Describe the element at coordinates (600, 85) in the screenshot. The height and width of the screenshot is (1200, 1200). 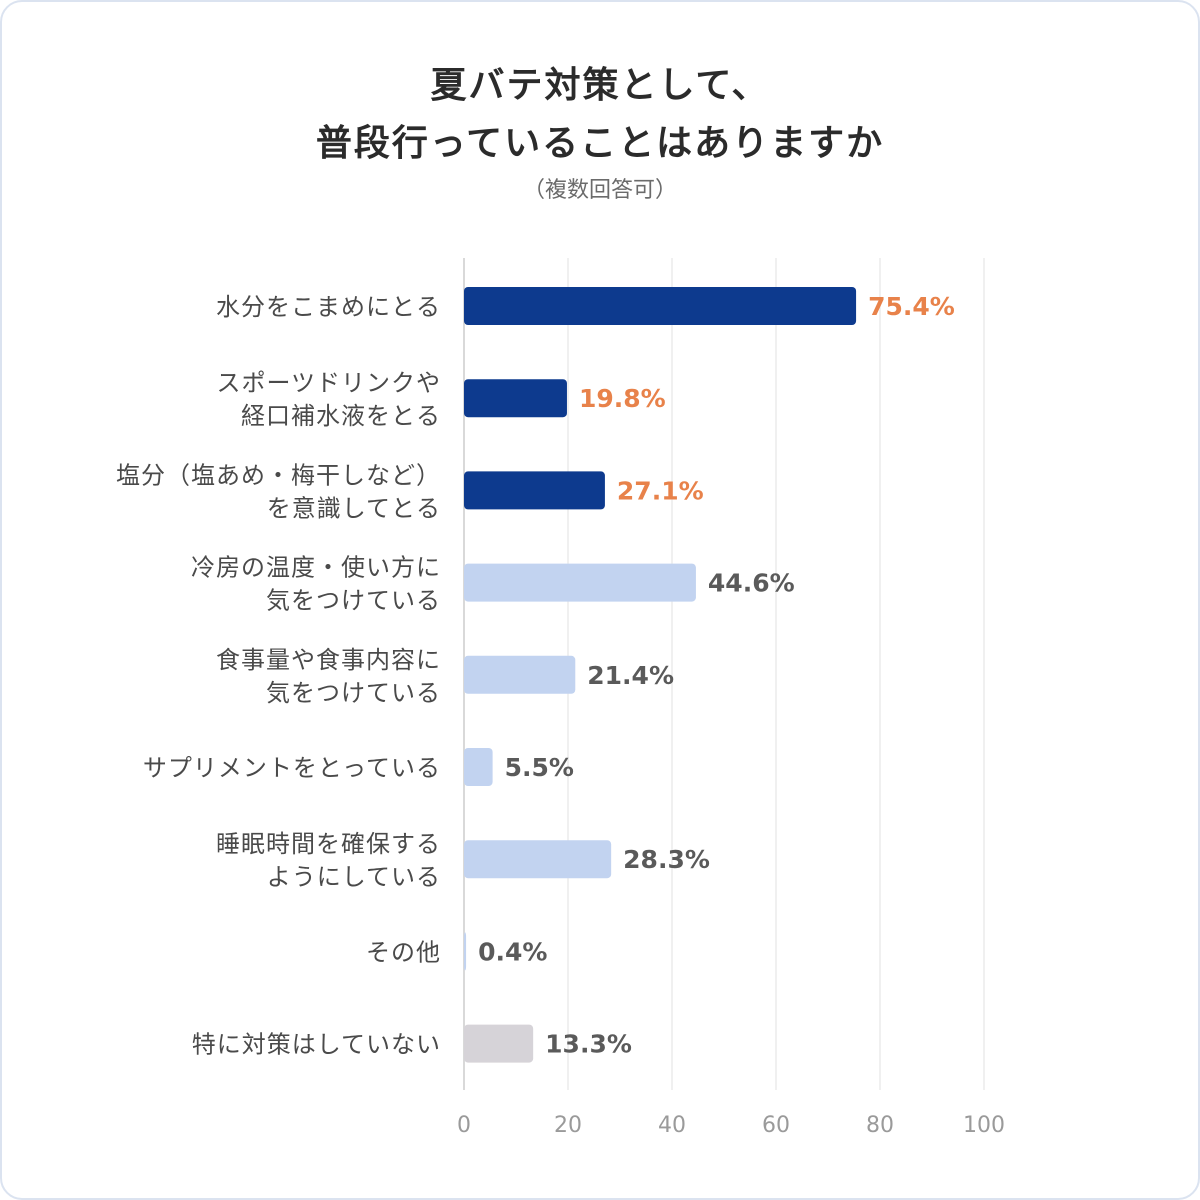
I see `chart-title-line-1: 夏バテ対策として、` at that location.